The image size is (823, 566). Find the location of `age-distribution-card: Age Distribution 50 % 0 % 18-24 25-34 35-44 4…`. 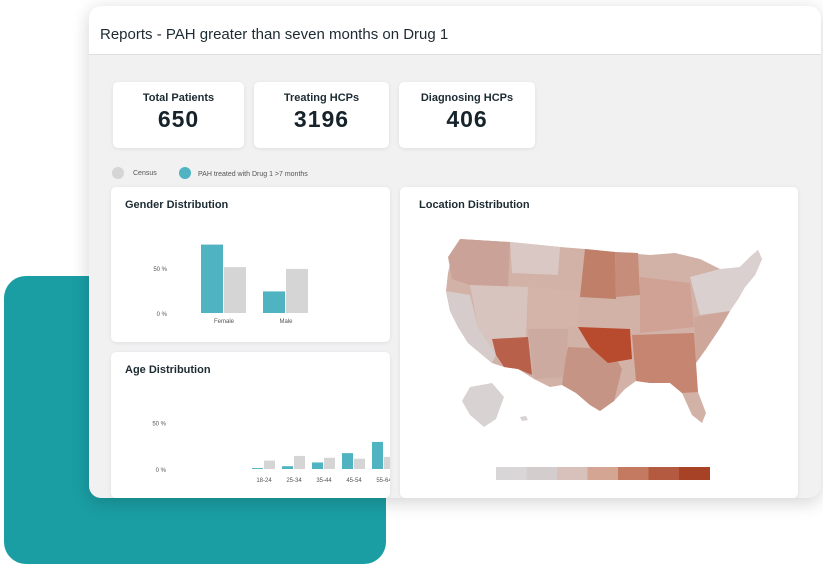

age-distribution-card: Age Distribution 50 % 0 % 18-24 25-34 35-44 4… is located at coordinates (250, 425).